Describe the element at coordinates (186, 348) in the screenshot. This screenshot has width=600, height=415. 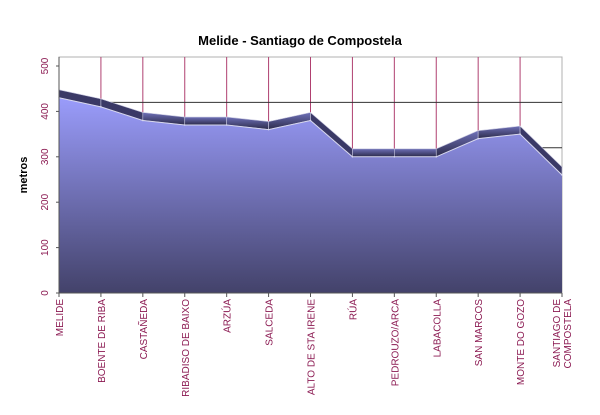
I see `x-tick-label: RIBADISO DE BAIXO` at that location.